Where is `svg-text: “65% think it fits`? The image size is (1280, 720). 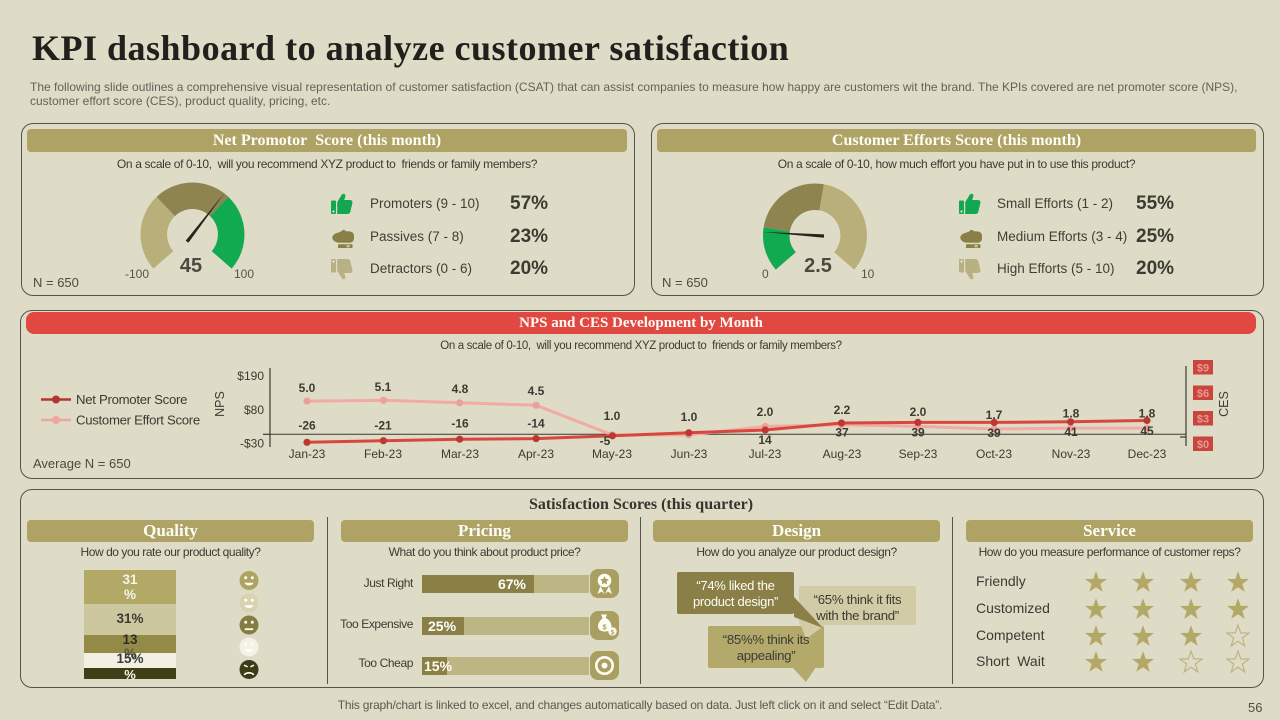
svg-text: “65% think it fits is located at coordinates (858, 599).